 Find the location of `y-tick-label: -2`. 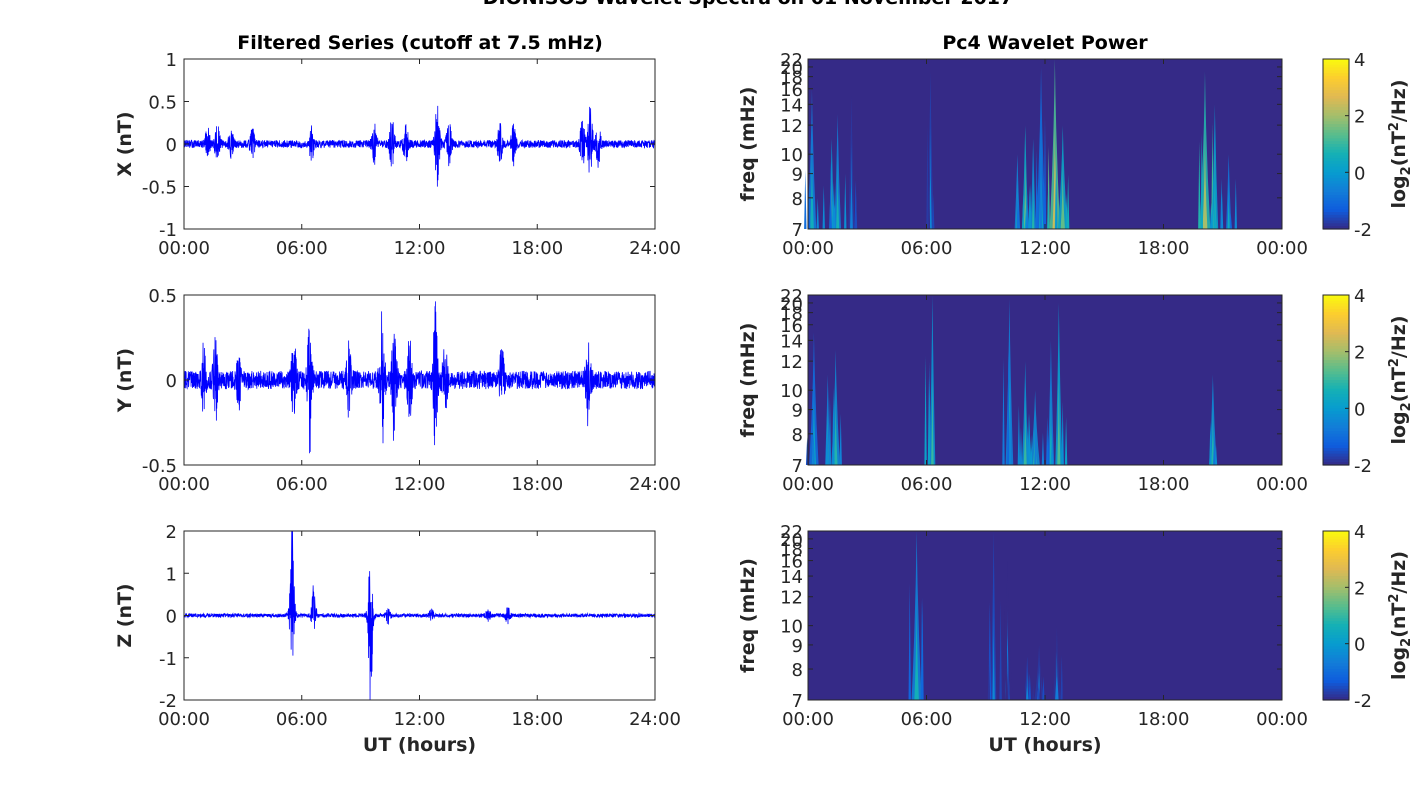

y-tick-label: -2 is located at coordinates (168, 701).